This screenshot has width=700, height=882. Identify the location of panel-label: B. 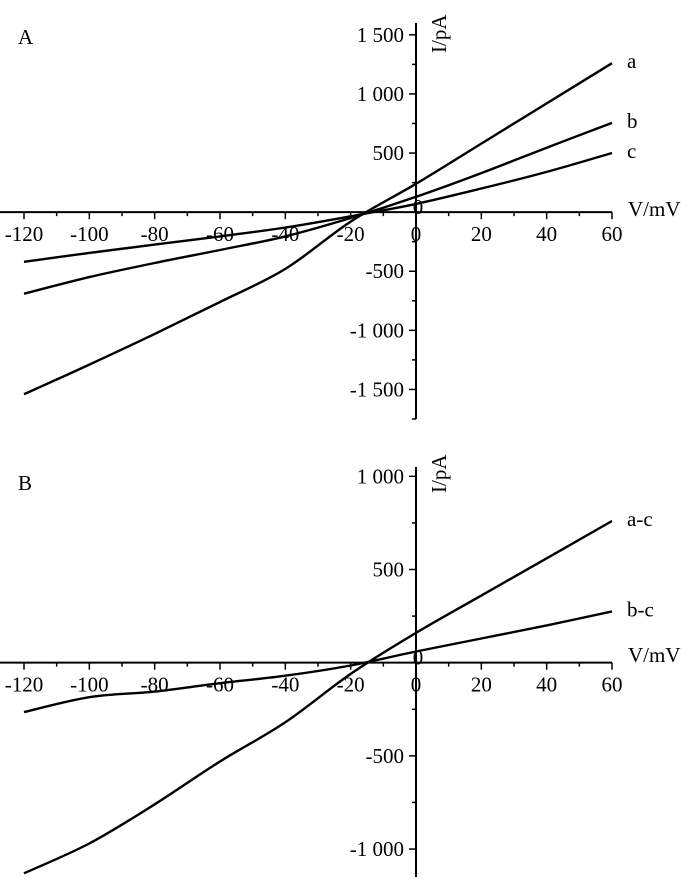
(25, 483).